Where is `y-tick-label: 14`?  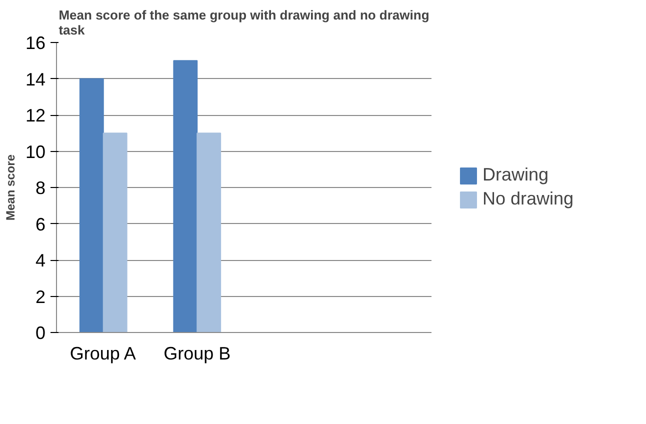
y-tick-label: 14 is located at coordinates (35, 79).